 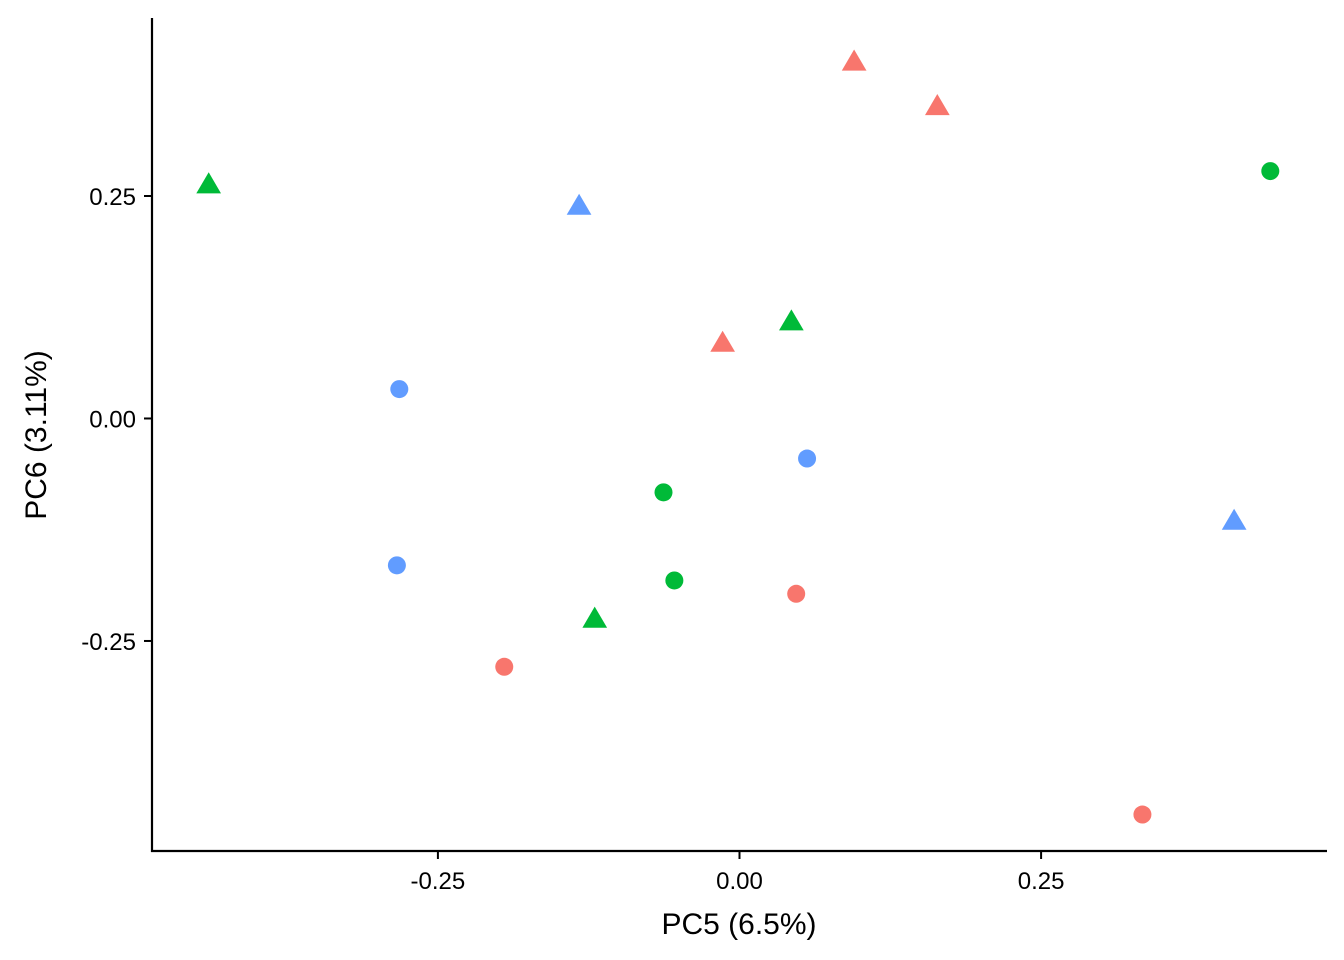 What do you see at coordinates (438, 881) in the screenshot?
I see `x-tick-label: -0.25` at bounding box center [438, 881].